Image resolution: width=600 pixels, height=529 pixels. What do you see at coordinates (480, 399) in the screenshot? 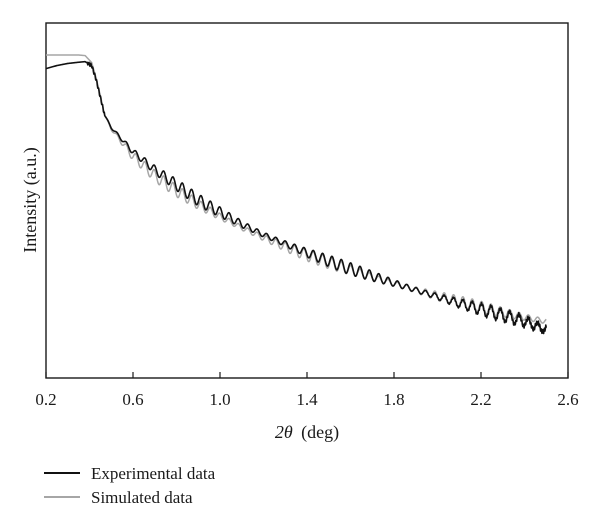
I see `x-tick-label: 2.2` at bounding box center [480, 399].